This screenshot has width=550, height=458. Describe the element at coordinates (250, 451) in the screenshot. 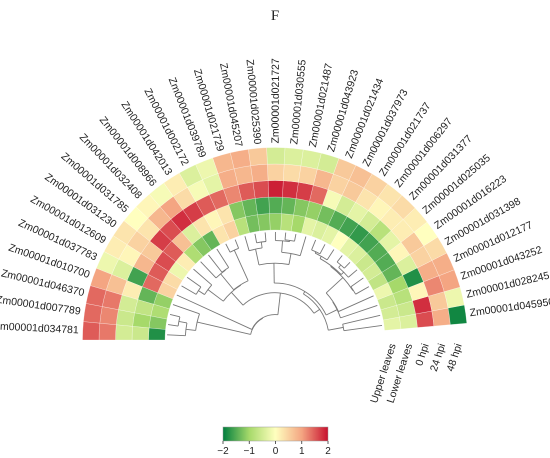

I see `legend-tick-label: −1` at that location.